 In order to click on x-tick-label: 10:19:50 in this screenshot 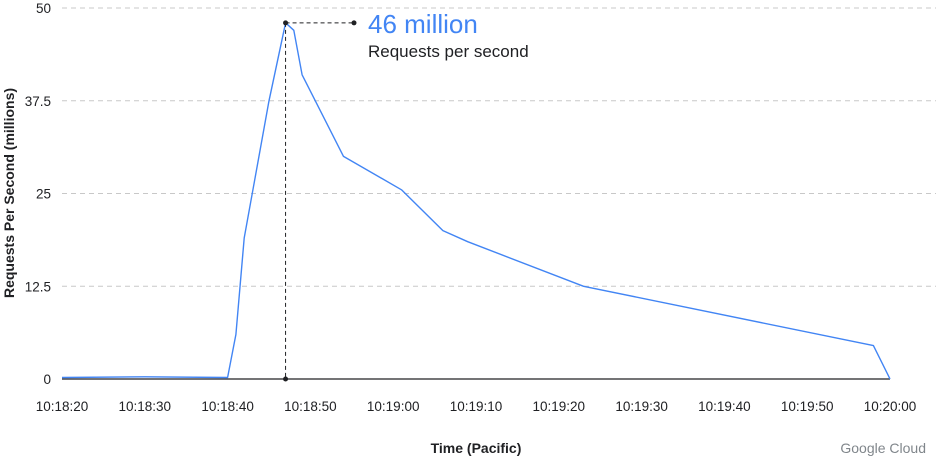, I will do `click(807, 406)`.